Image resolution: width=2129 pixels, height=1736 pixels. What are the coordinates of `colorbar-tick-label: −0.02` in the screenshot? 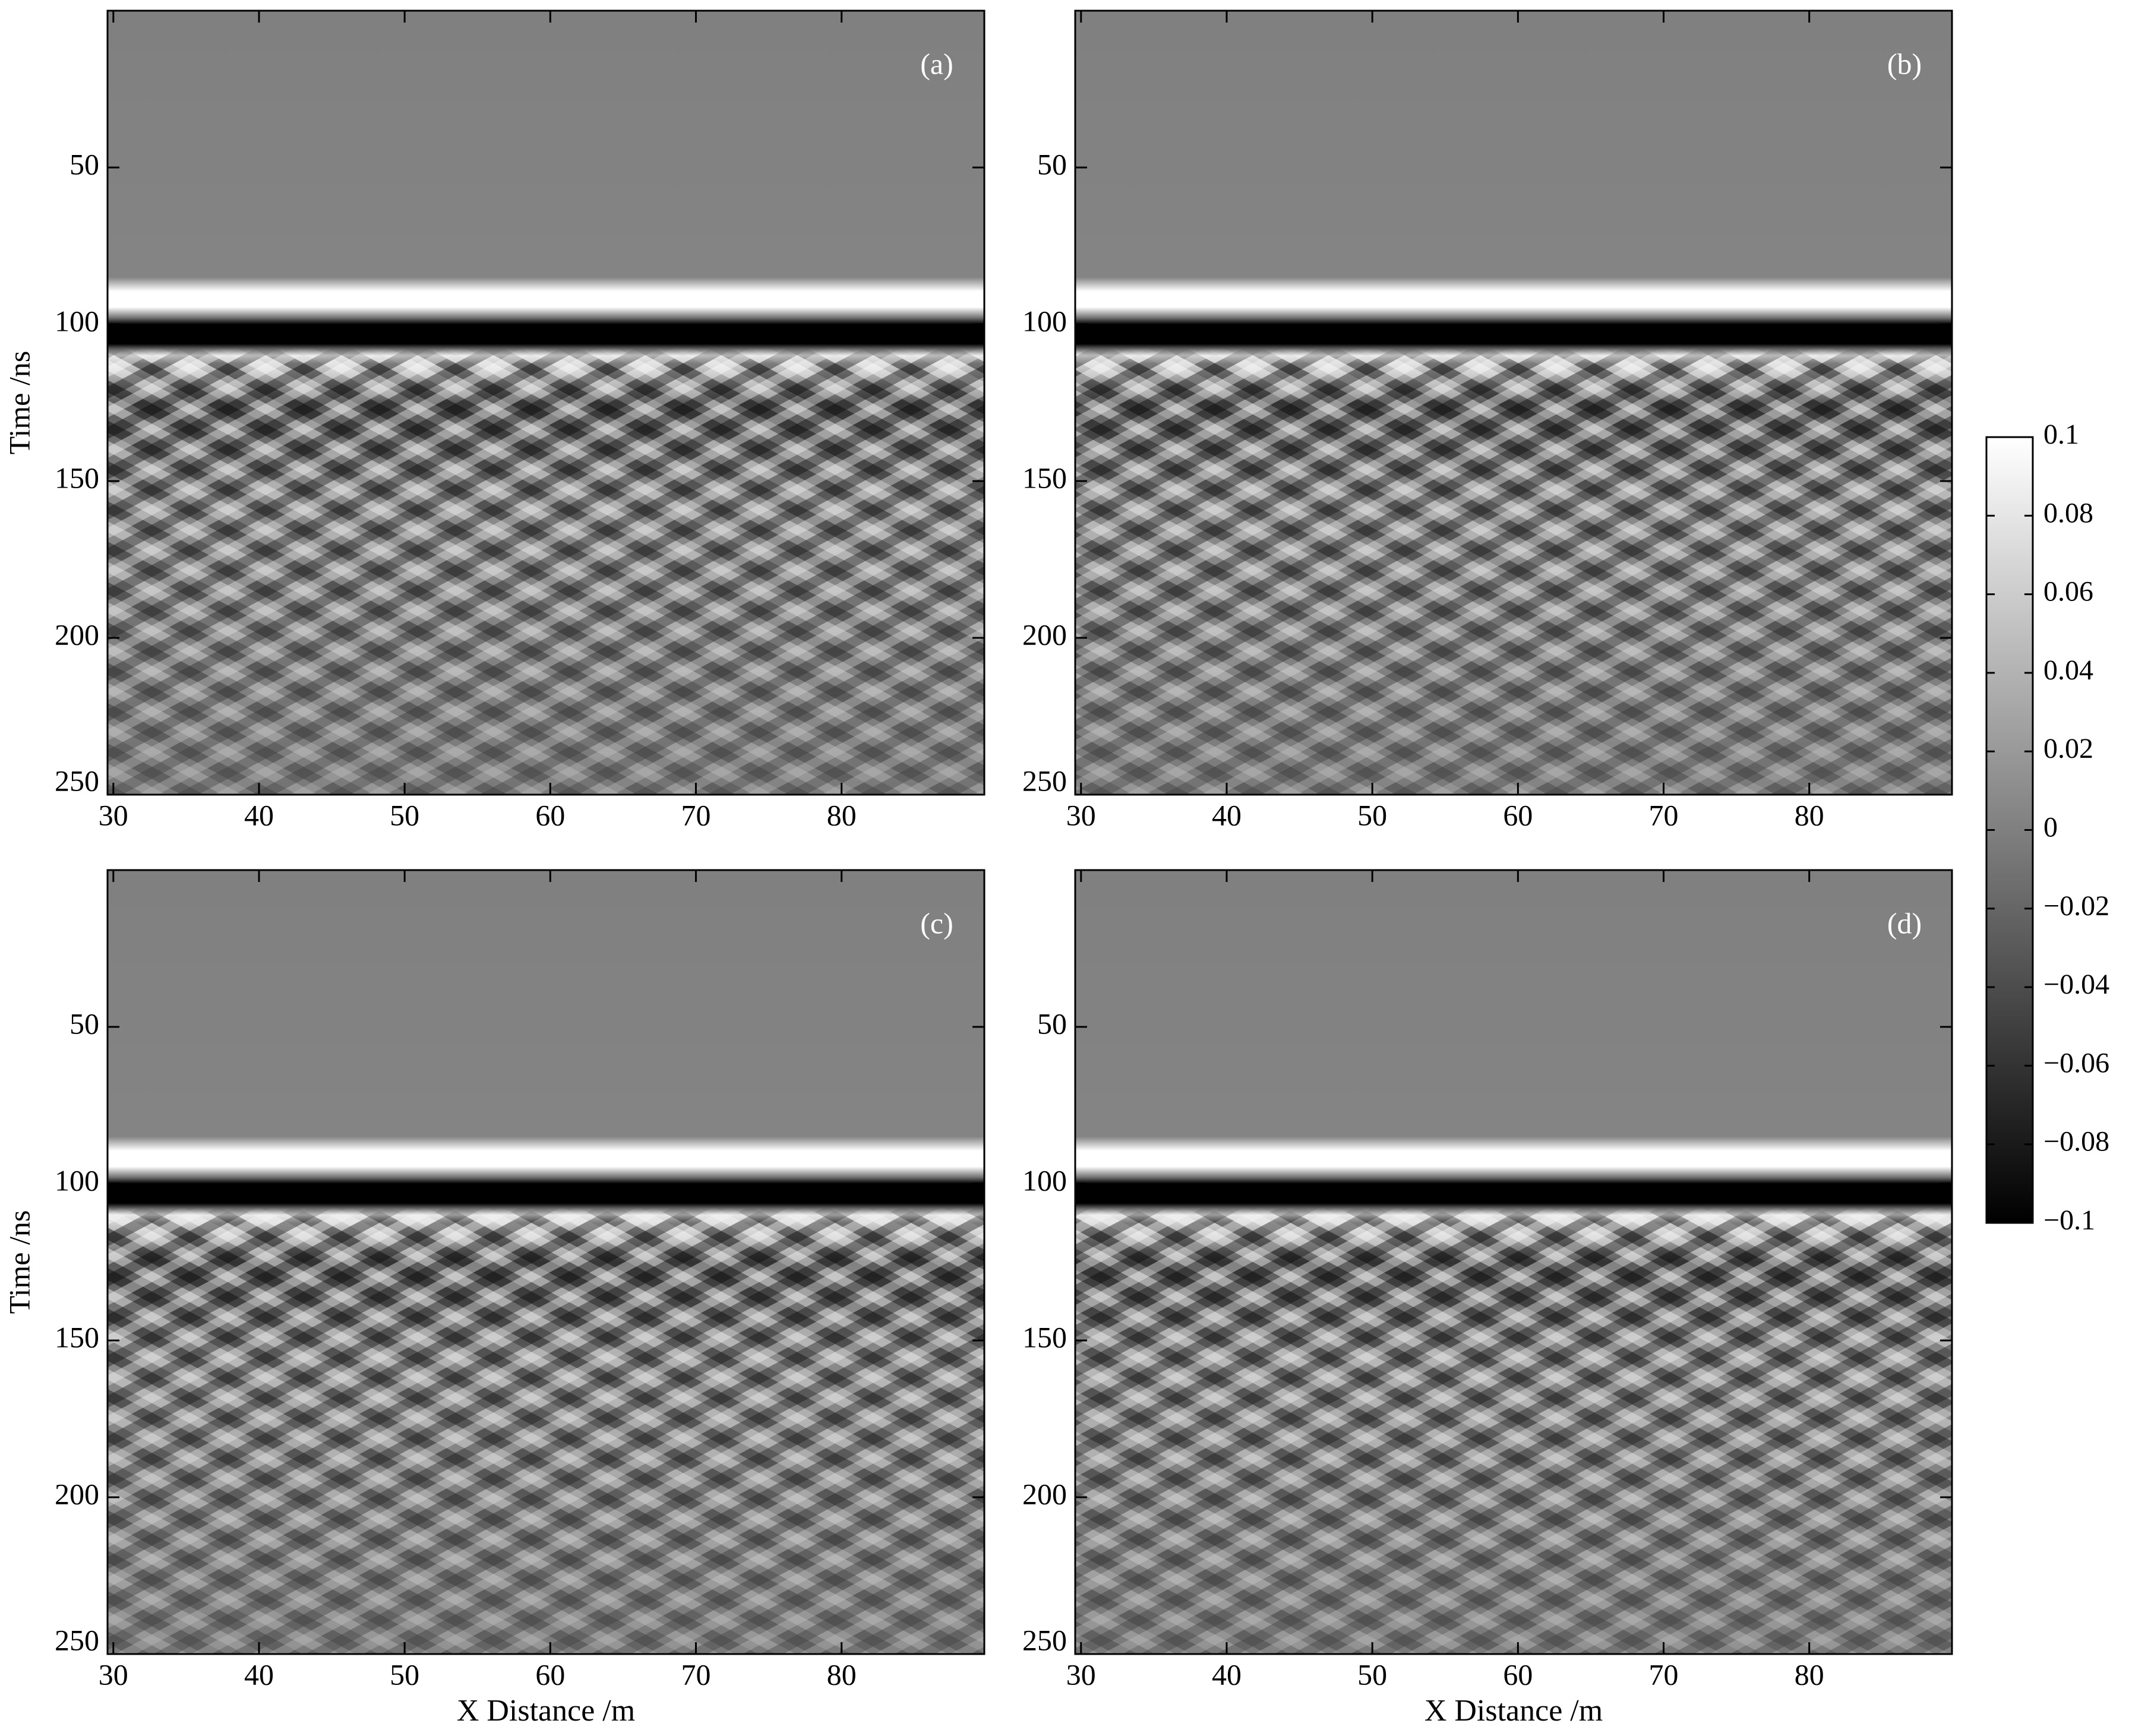 It's located at (2076, 906).